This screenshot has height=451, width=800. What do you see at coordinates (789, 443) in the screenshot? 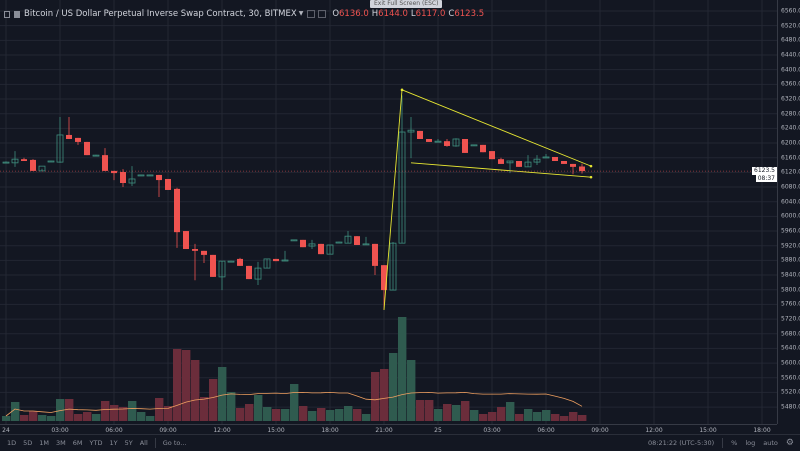
I see `gear-icon: ⚙` at bounding box center [789, 443].